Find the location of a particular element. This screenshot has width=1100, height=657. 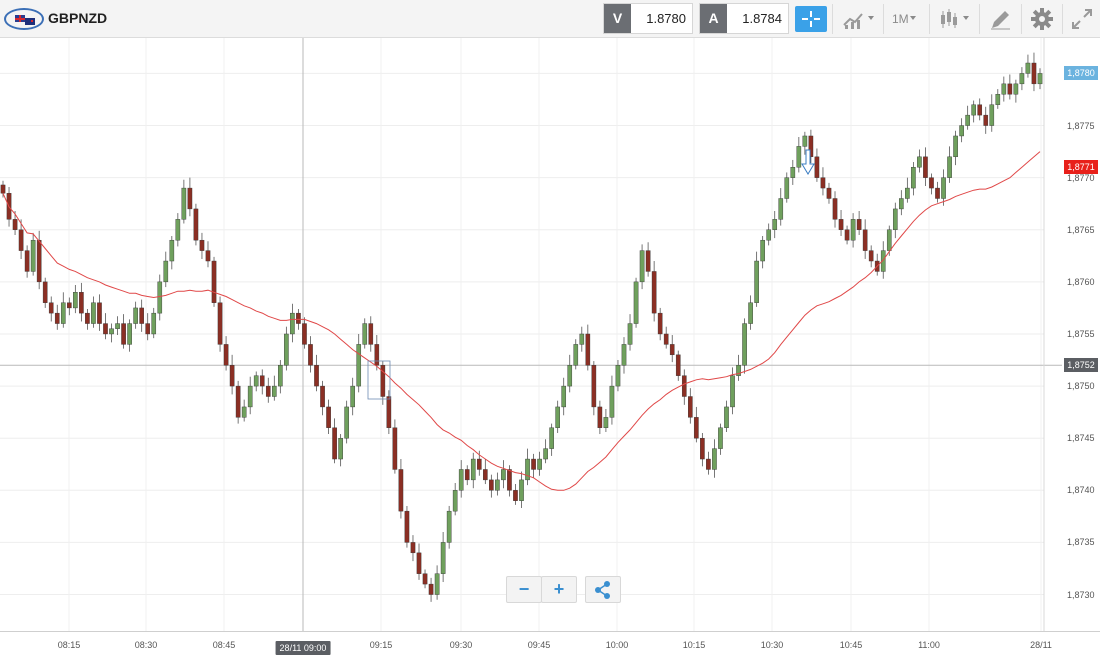

time-tick-label: 09:15 is located at coordinates (381, 645).